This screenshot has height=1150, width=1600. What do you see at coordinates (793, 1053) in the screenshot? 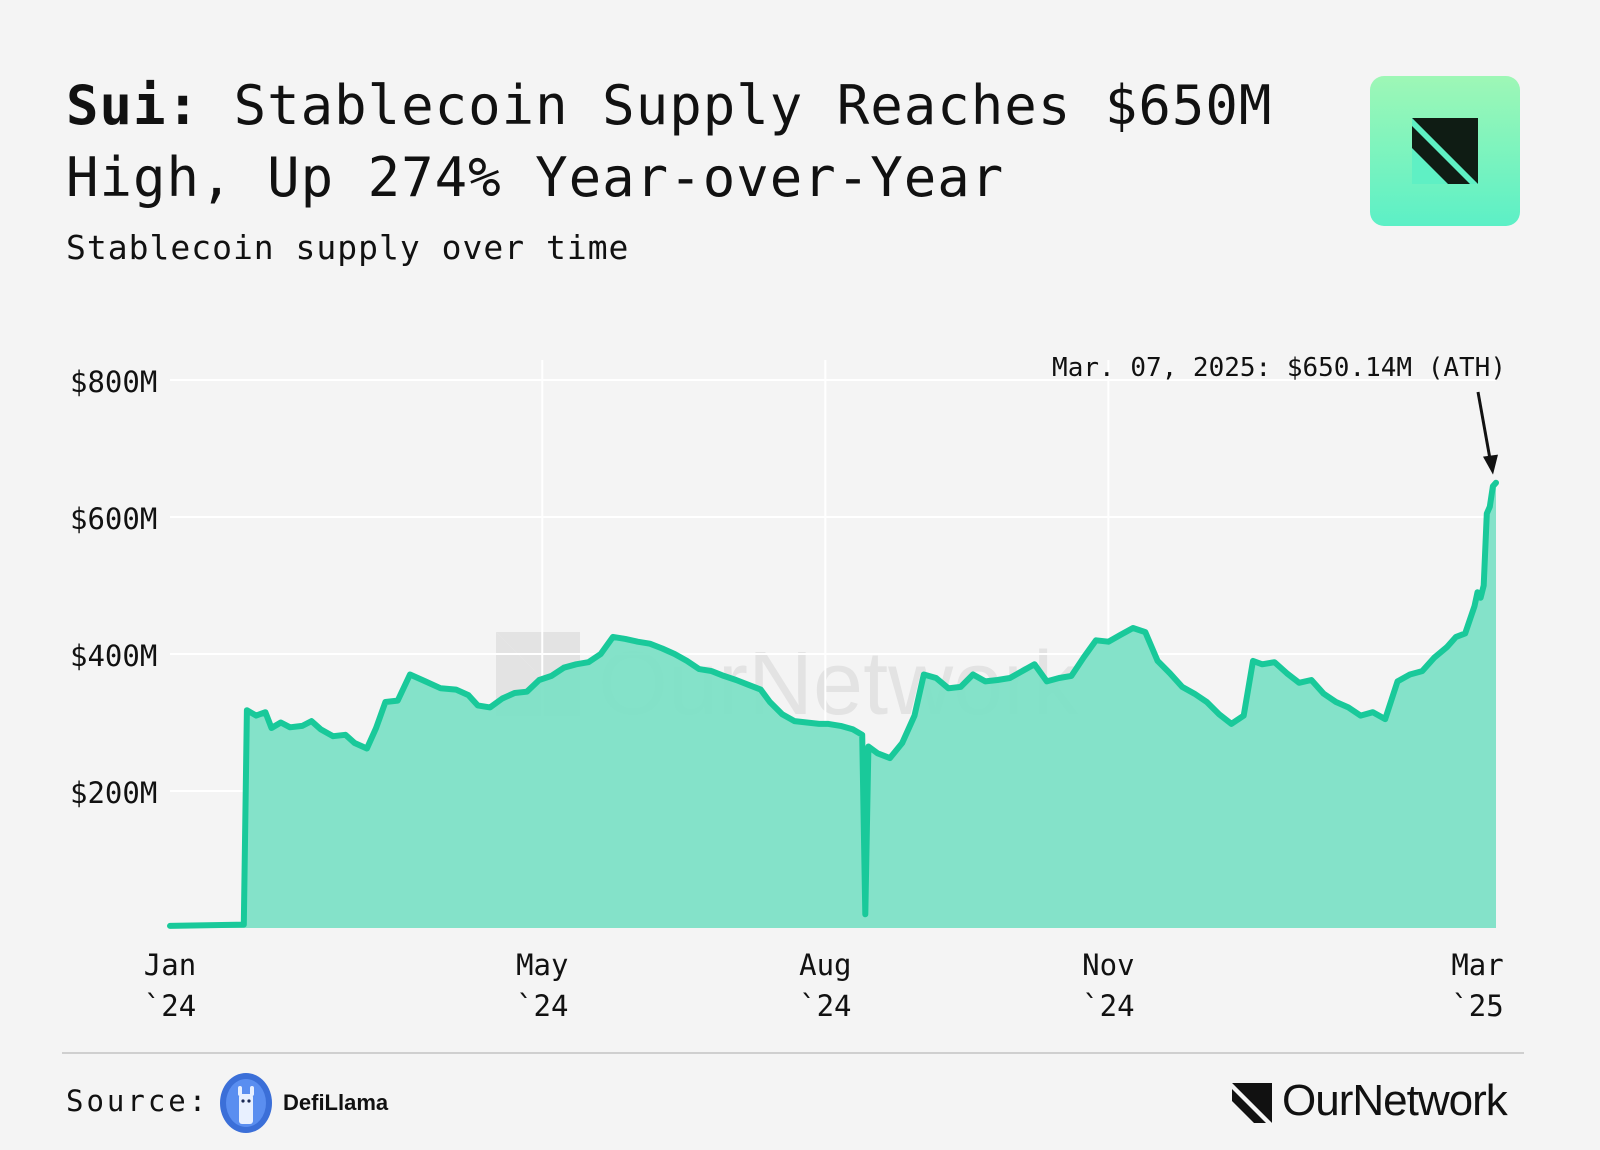
I see `footer-divider` at bounding box center [793, 1053].